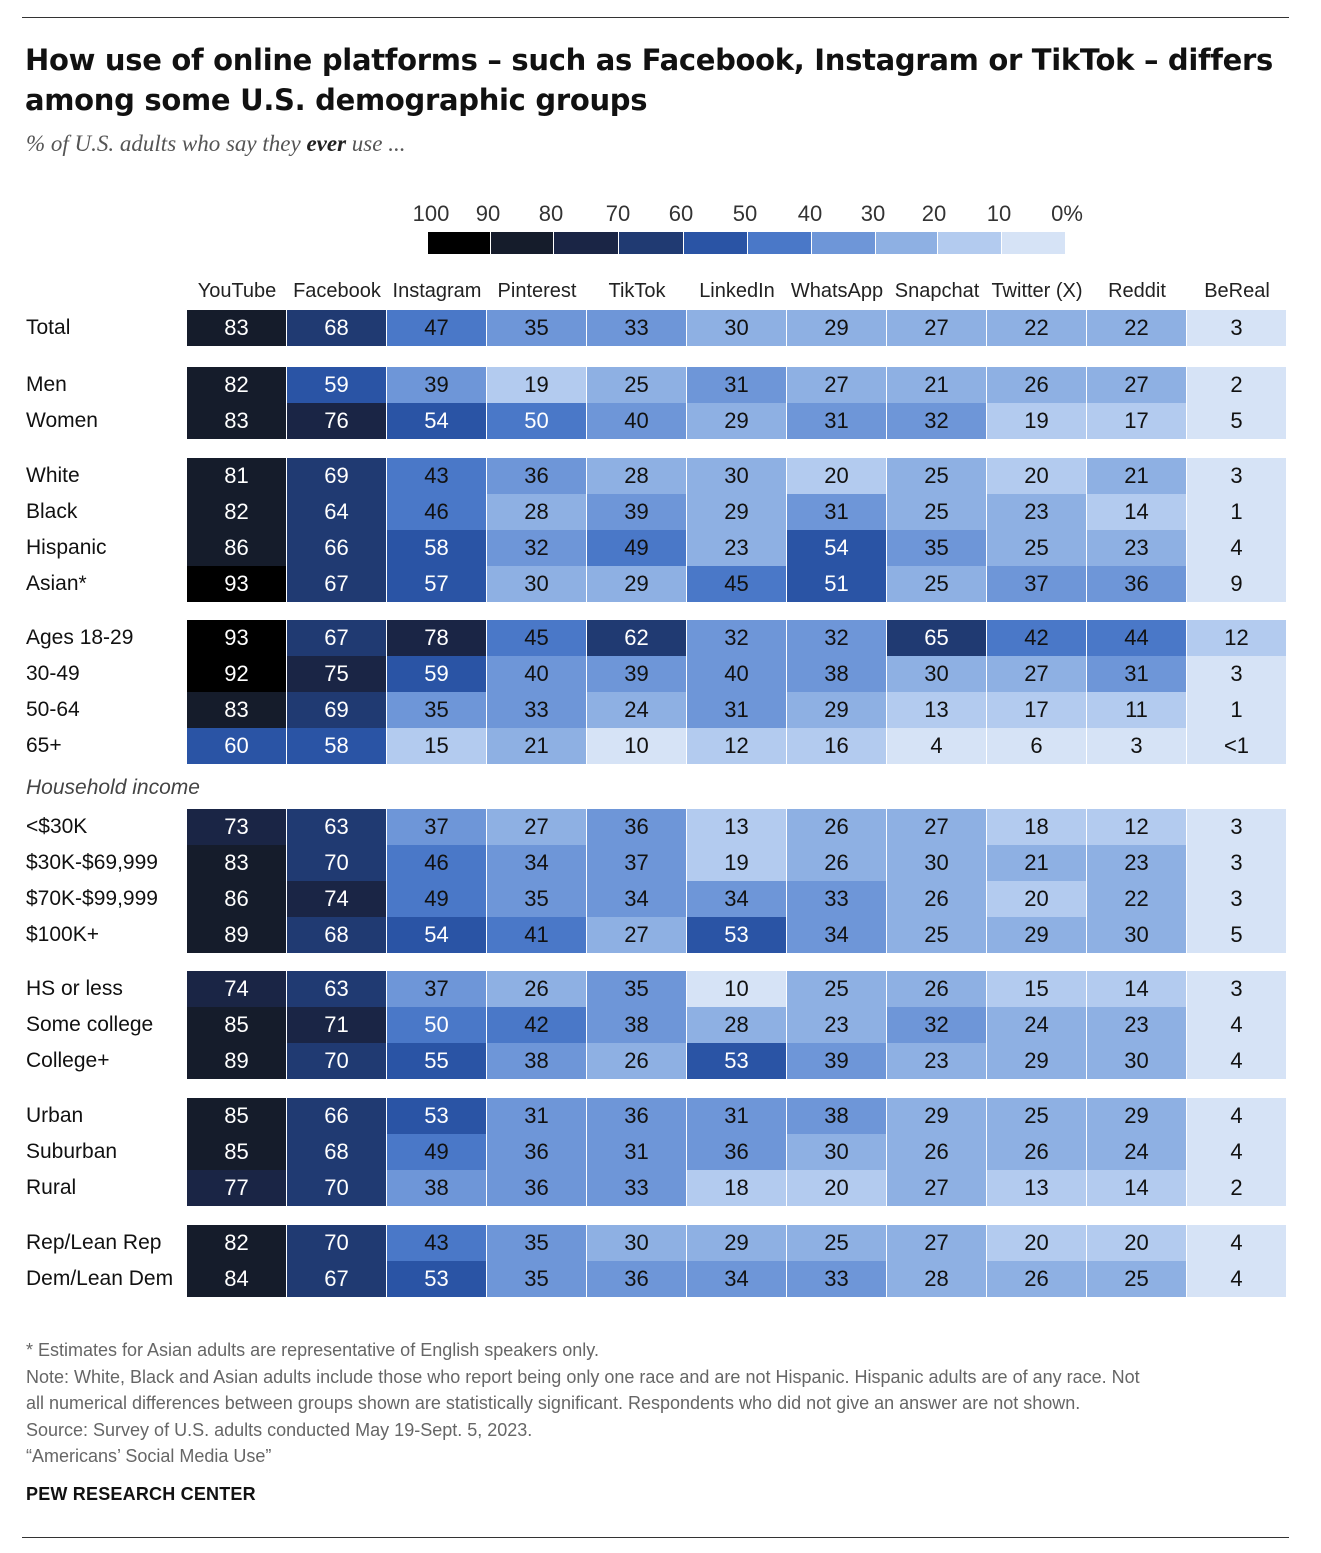  What do you see at coordinates (937, 291) in the screenshot?
I see `column-header: Snapchat` at bounding box center [937, 291].